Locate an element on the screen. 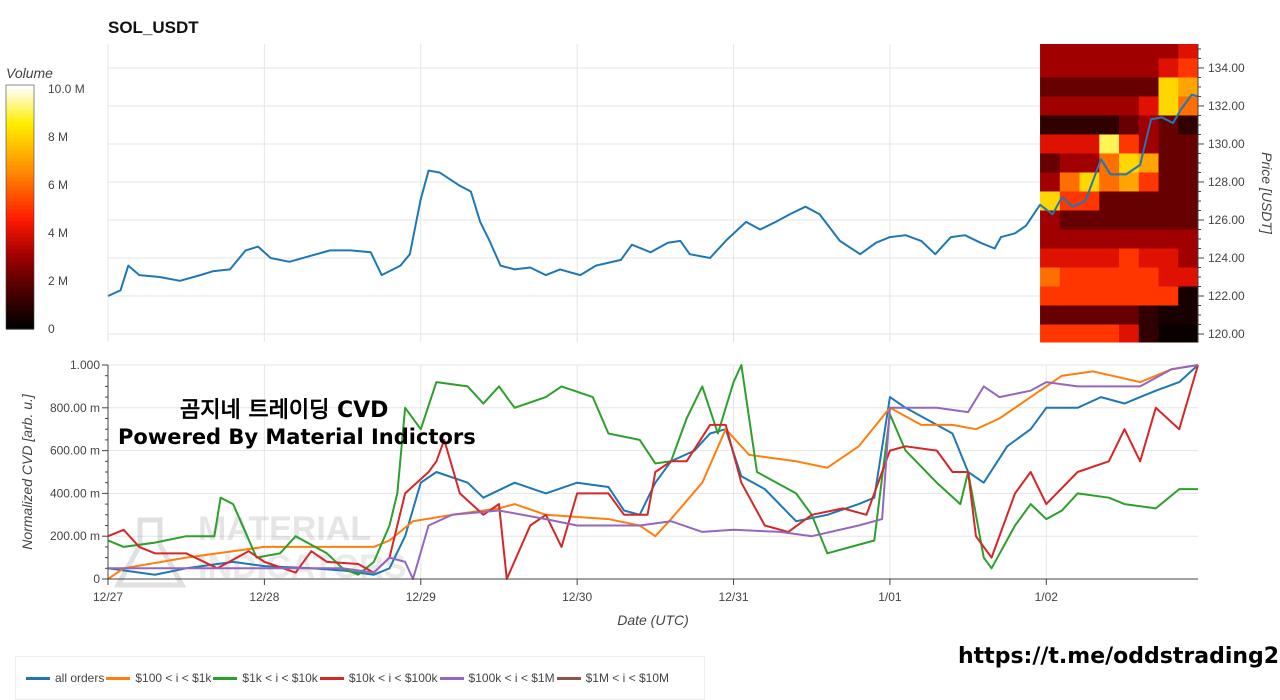 The image size is (1280, 700). cvd-tick-label: 400.00 m is located at coordinates (75, 493).